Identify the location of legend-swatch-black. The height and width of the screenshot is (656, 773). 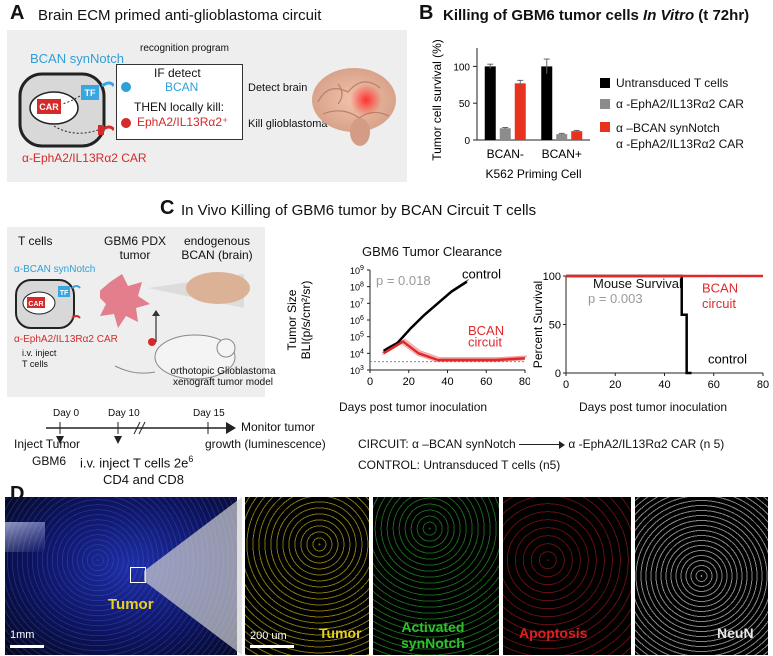
(605, 82).